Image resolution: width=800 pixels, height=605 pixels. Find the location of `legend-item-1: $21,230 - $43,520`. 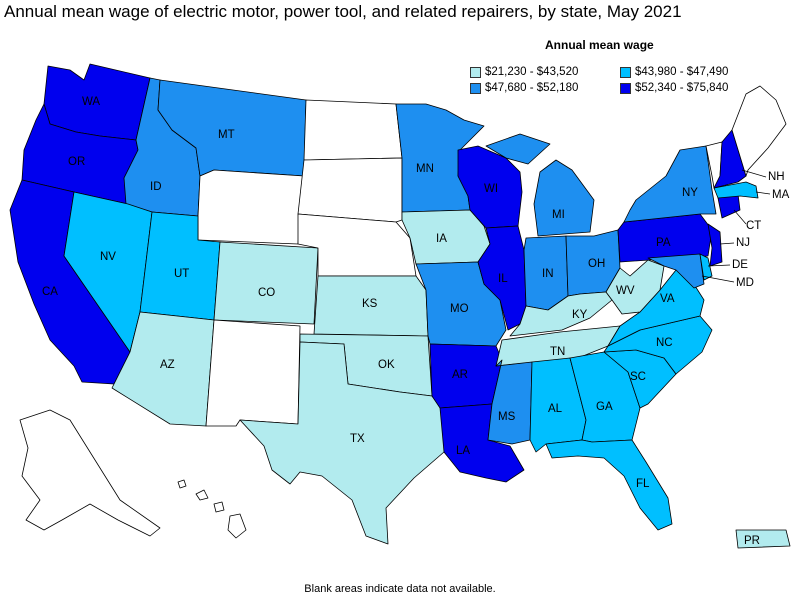

legend-item-1: $21,230 - $43,520 is located at coordinates (524, 72).